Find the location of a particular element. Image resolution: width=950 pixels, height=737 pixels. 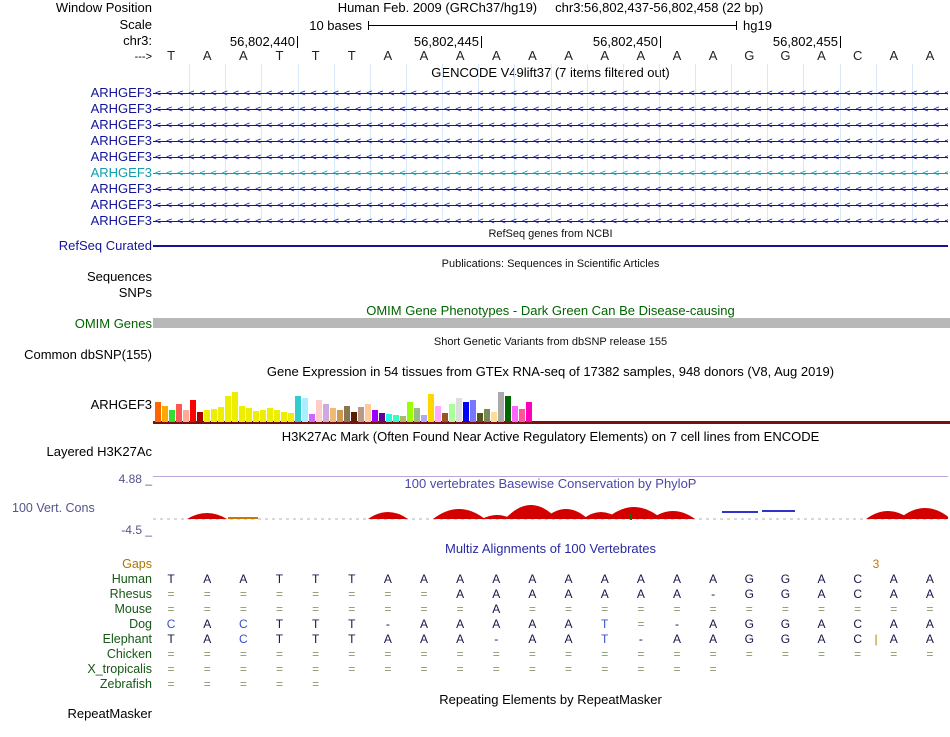

sequence-base: A is located at coordinates (243, 55).